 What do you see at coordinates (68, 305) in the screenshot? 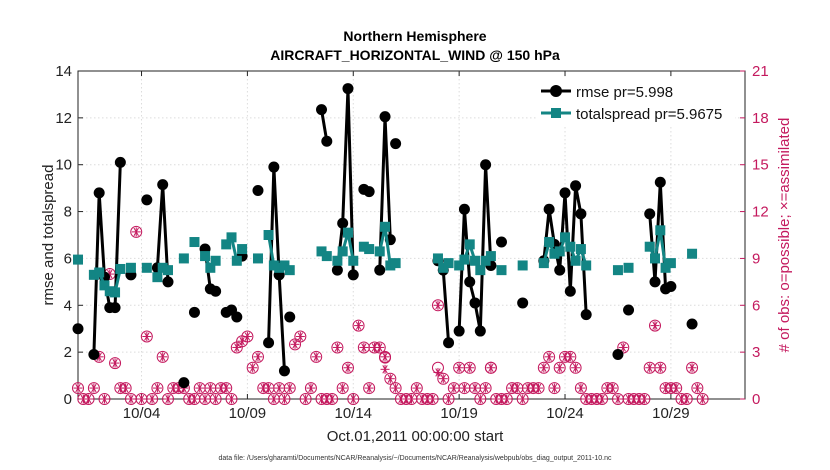
I see `y-tick-label: 4` at bounding box center [68, 305].